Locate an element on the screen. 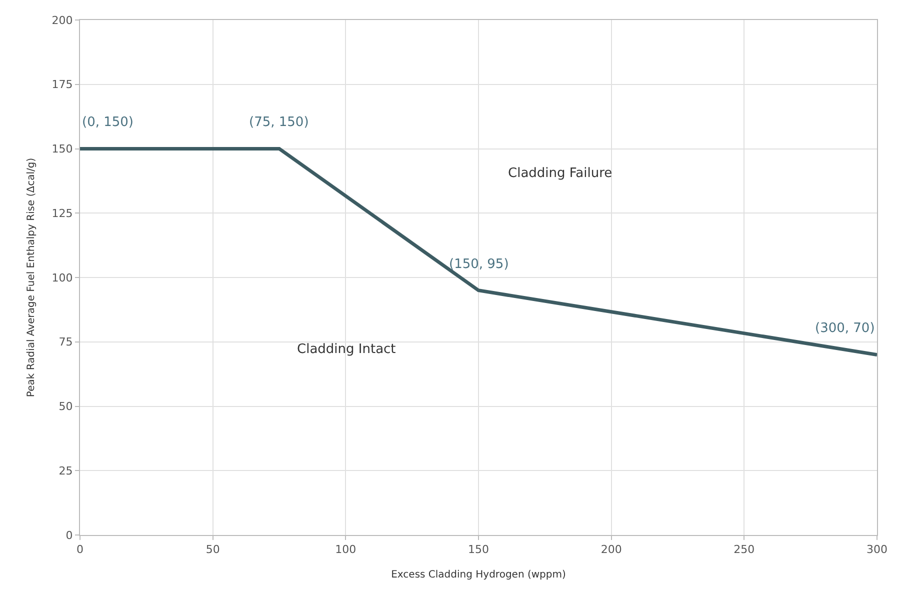 Image resolution: width=907 pixels, height=590 pixels. y-tick-label: 25 is located at coordinates (65, 471).